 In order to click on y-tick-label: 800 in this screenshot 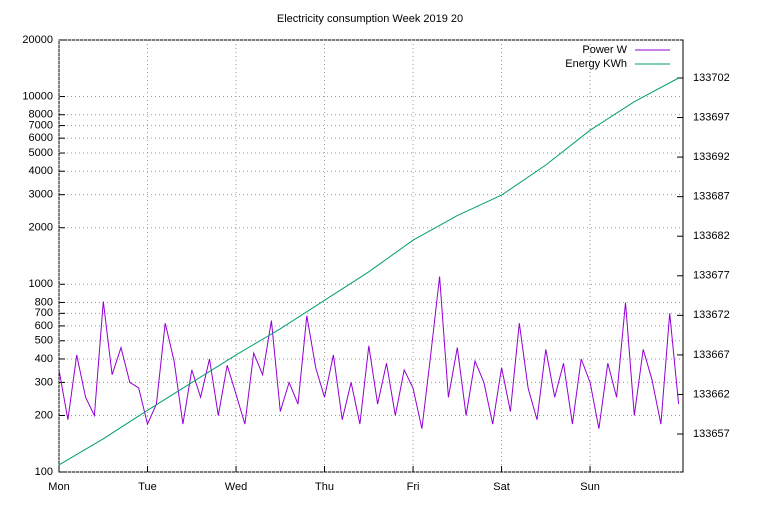, I will do `click(44, 302)`.